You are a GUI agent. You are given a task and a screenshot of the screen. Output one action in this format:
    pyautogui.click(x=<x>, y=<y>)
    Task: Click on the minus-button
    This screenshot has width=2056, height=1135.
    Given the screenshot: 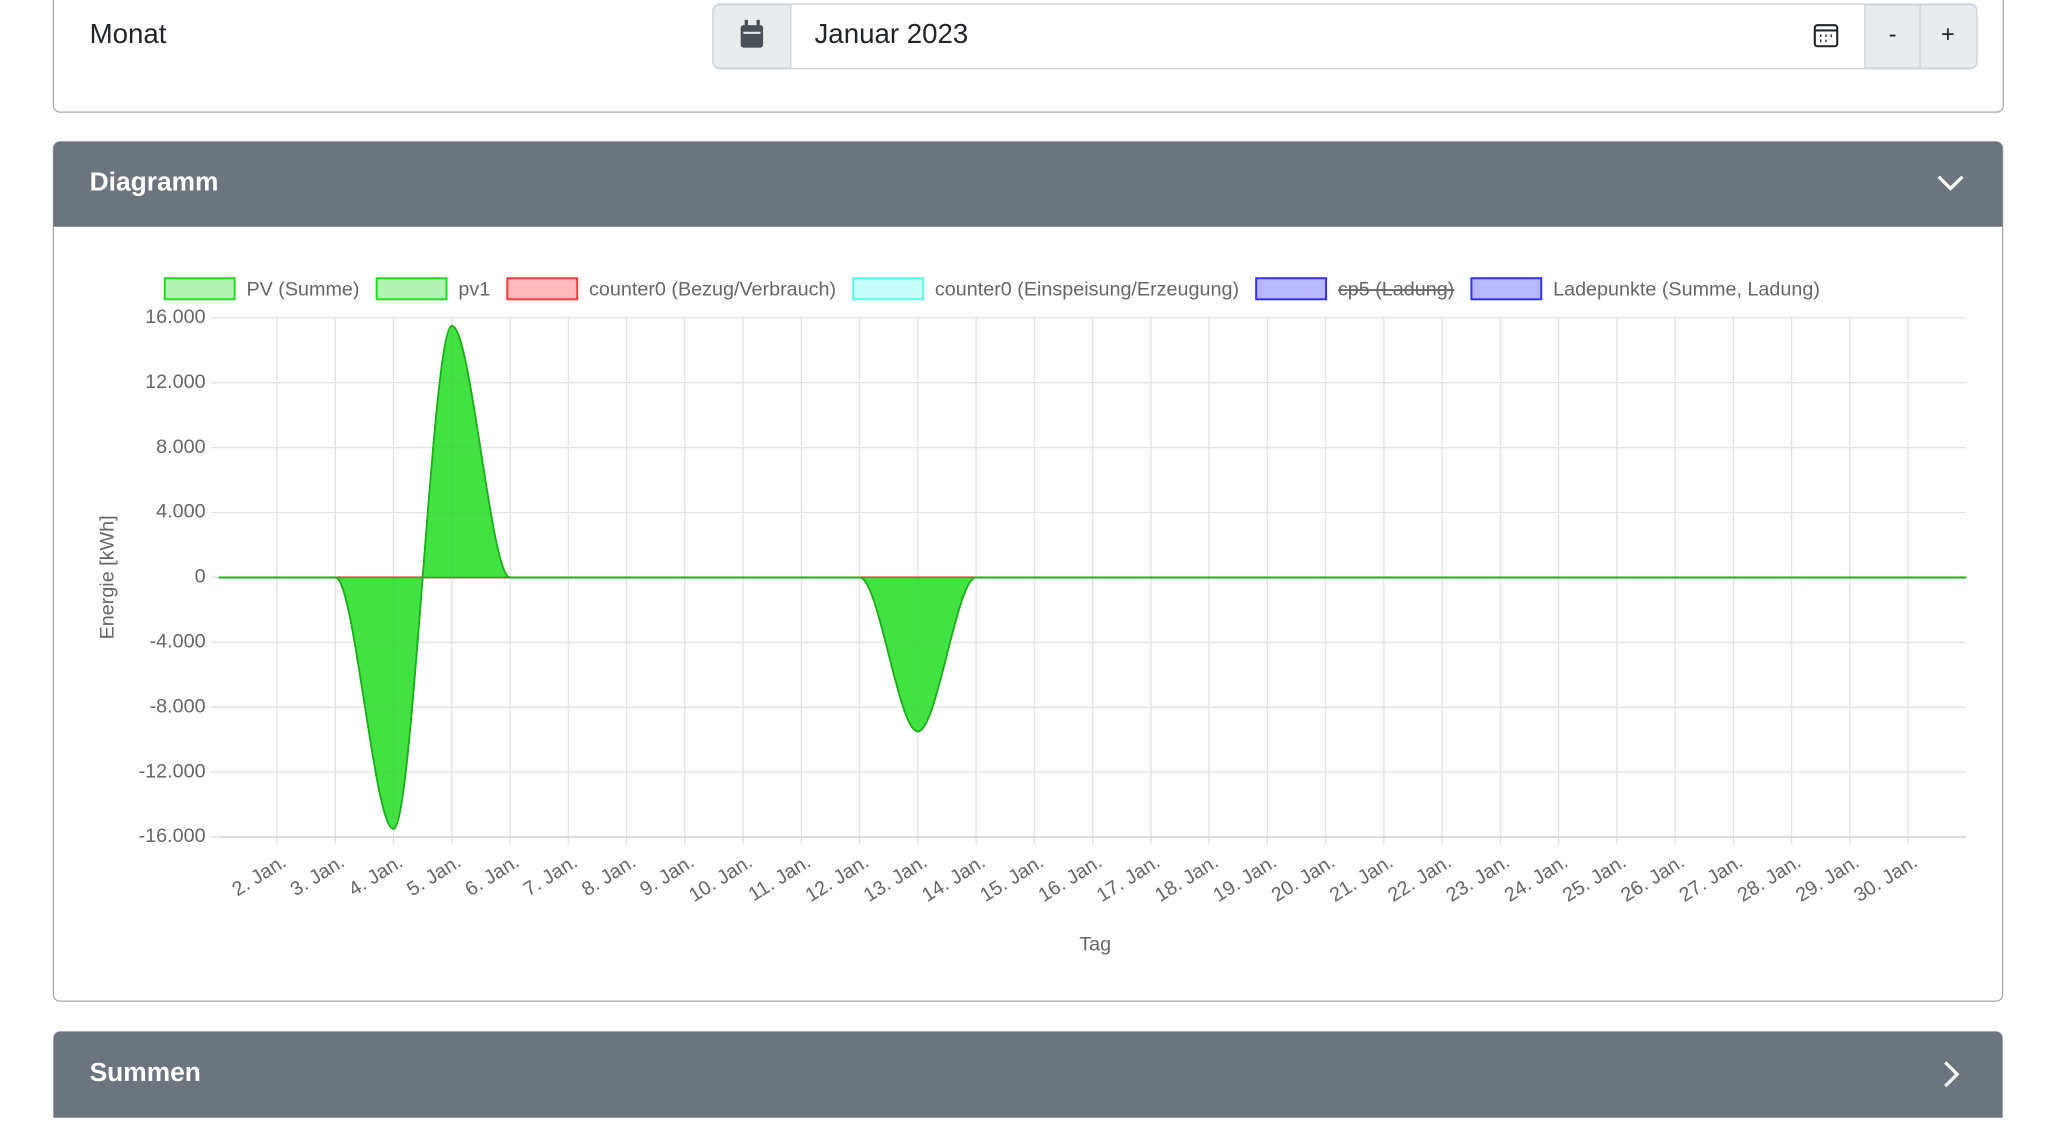 What is the action you would take?
    pyautogui.click(x=1892, y=36)
    